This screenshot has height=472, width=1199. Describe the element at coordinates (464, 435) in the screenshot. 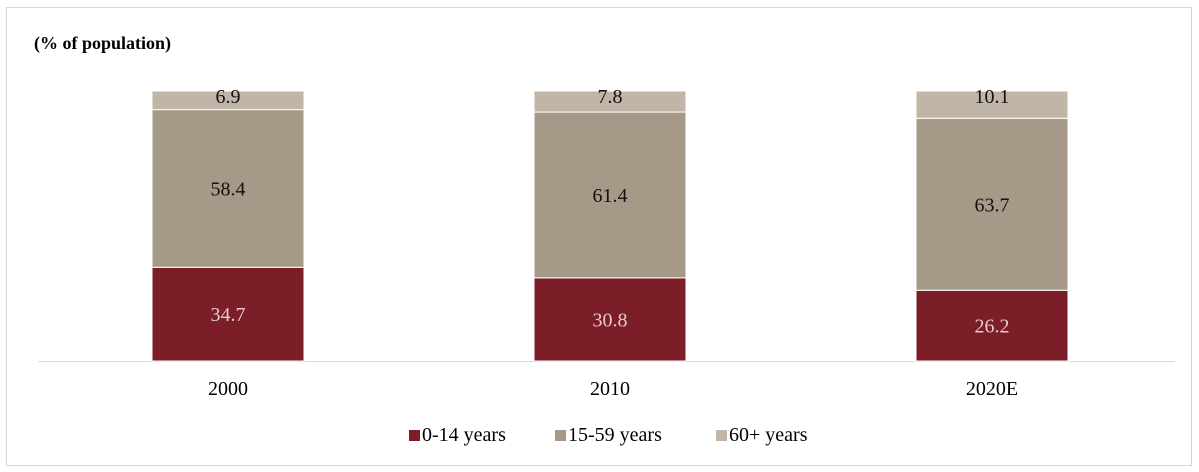

I see `legend-label: 0-14 years` at that location.